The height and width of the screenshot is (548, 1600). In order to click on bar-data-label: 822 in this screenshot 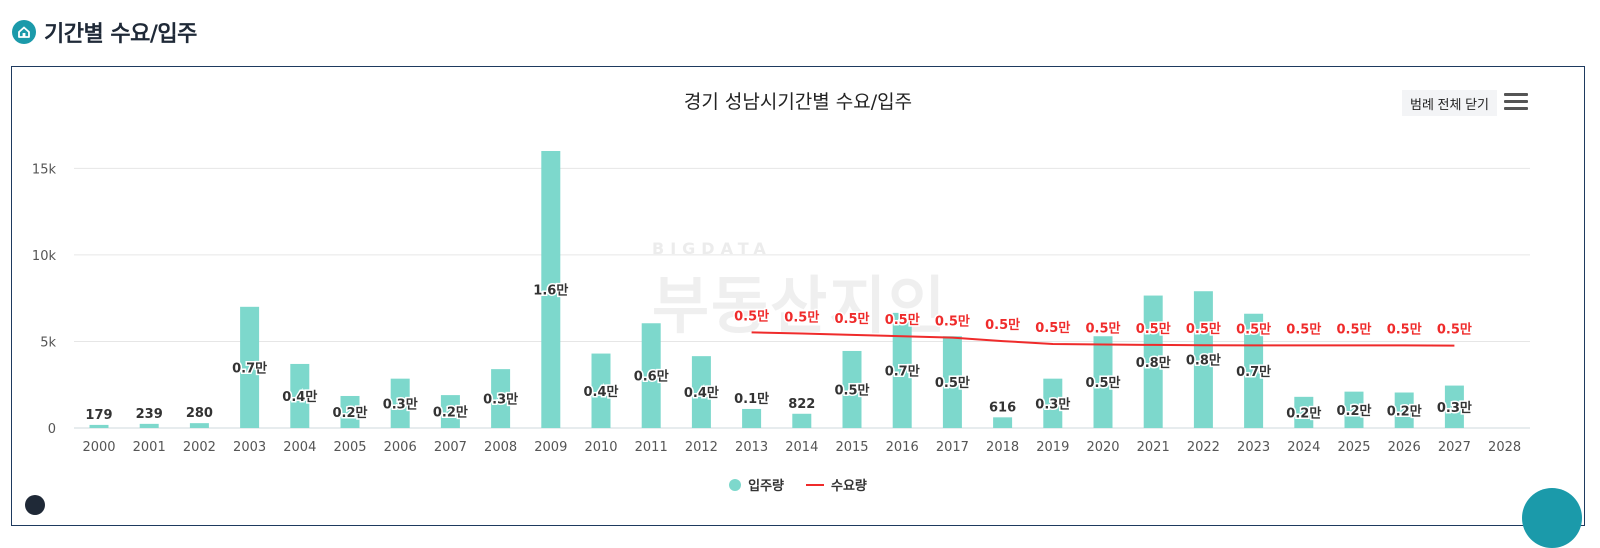, I will do `click(801, 404)`.